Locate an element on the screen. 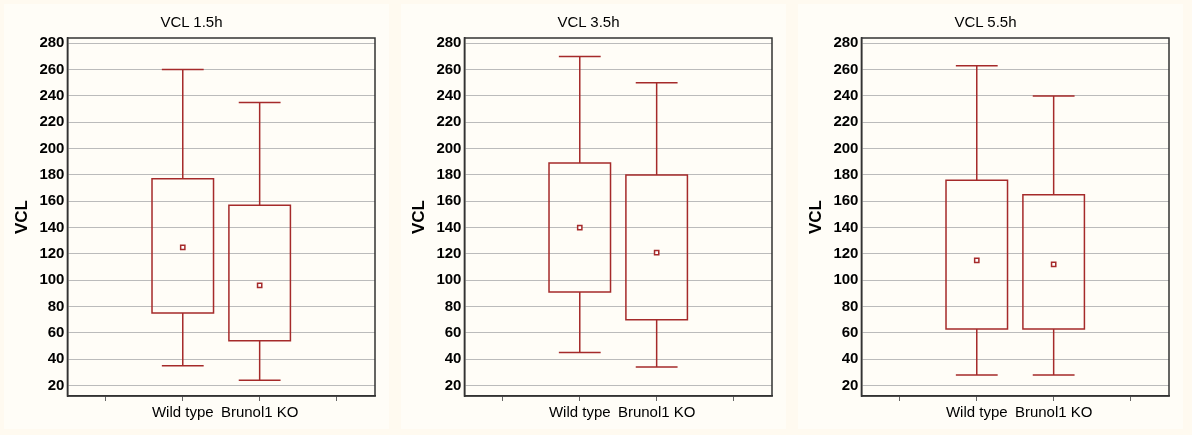 This screenshot has height=435, width=1192. chart-title: VCL 3.5h is located at coordinates (588, 22).